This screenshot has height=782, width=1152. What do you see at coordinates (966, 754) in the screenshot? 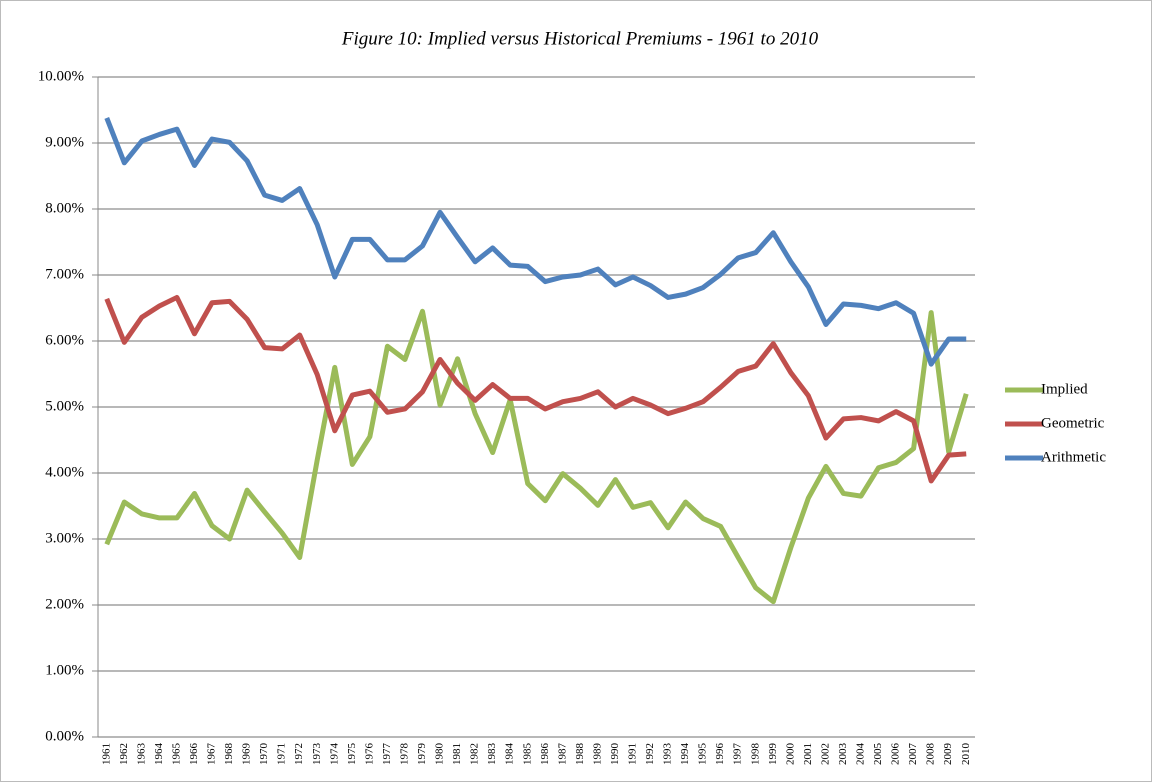
I see `x-tick-label: 2010` at bounding box center [966, 754].